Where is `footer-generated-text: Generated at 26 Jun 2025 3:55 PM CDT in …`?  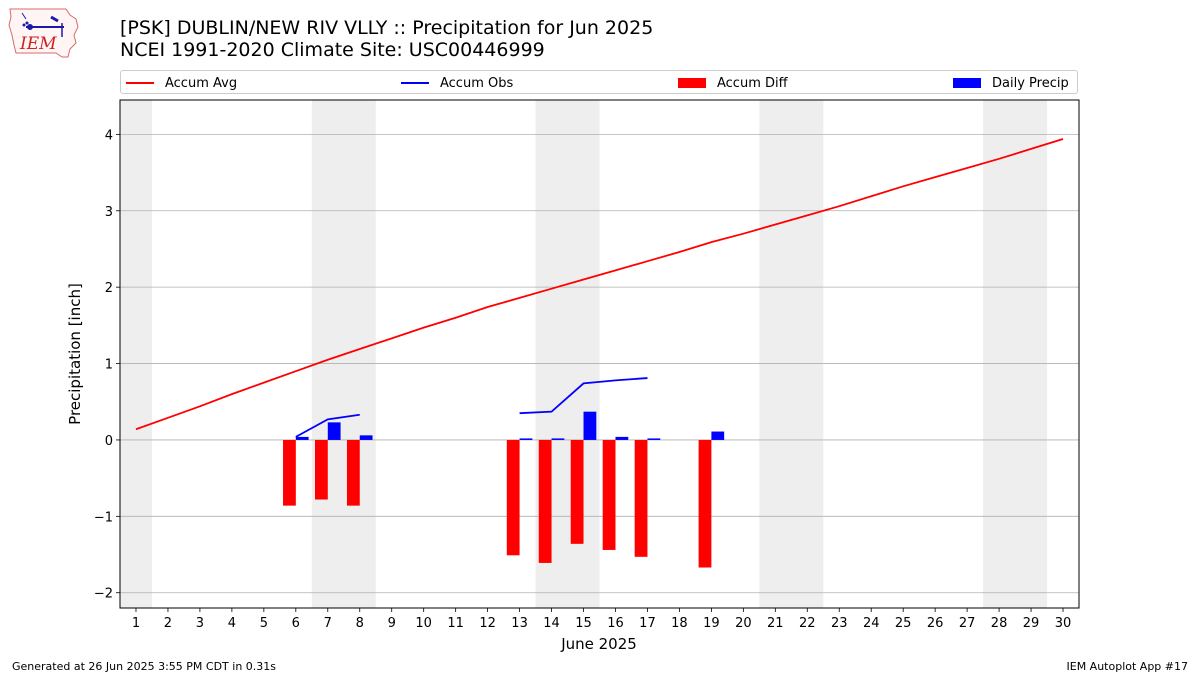
footer-generated-text: Generated at 26 Jun 2025 3:55 PM CDT in … is located at coordinates (144, 666).